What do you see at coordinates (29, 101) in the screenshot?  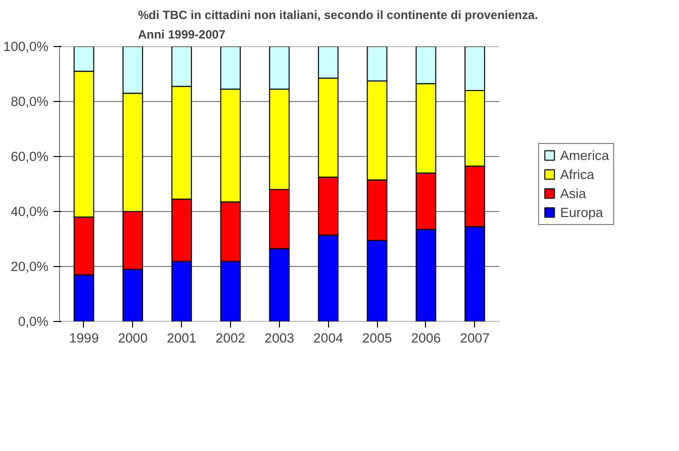 I see `y-tick-label: 80,0%` at bounding box center [29, 101].